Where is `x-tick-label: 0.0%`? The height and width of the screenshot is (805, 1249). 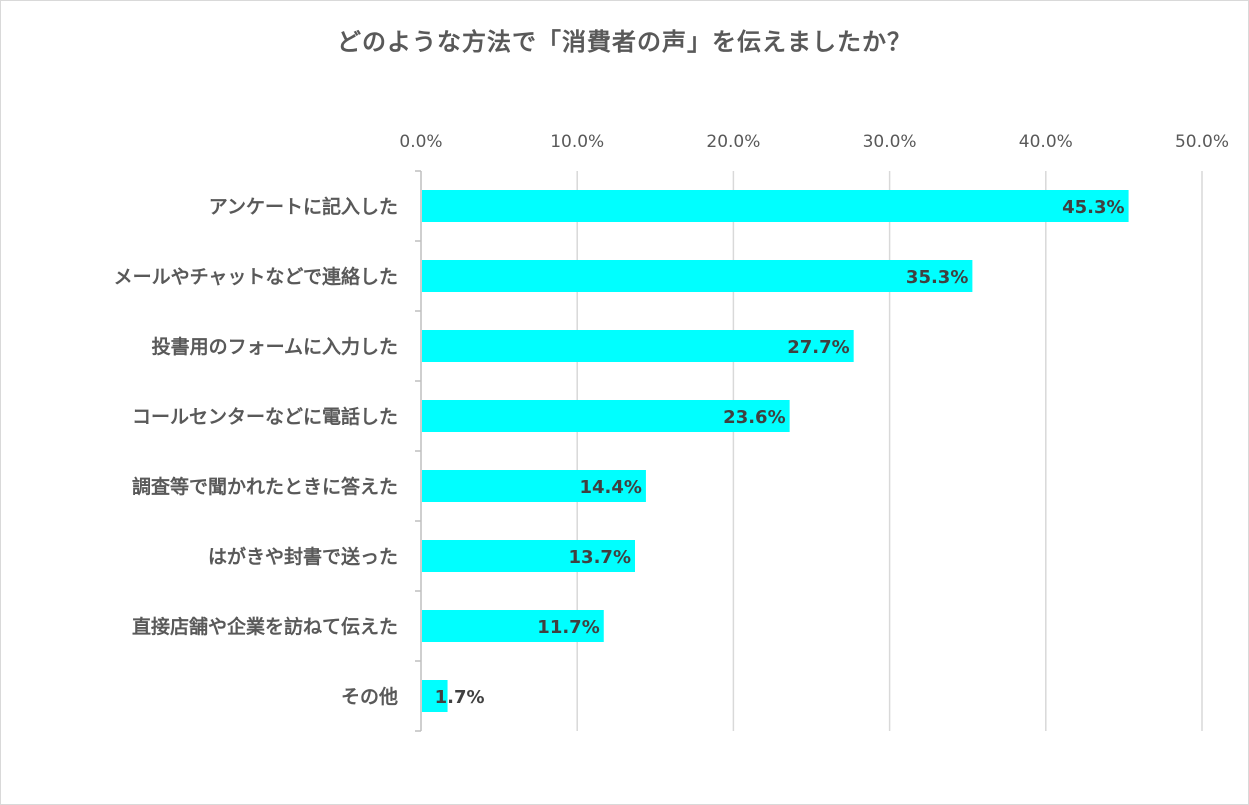 x-tick-label: 0.0% is located at coordinates (420, 142).